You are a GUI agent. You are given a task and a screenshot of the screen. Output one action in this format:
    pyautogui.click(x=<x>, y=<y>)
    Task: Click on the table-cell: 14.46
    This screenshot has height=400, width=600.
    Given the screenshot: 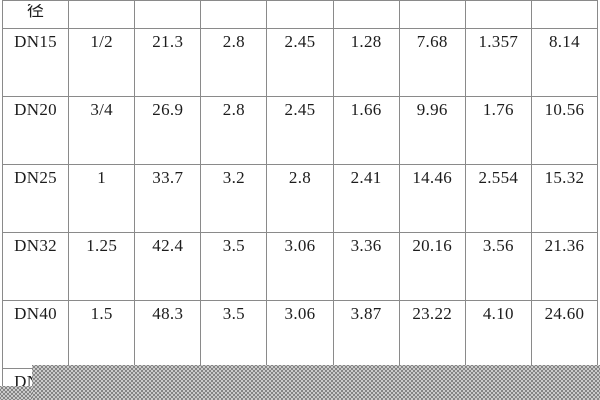 What is the action you would take?
    pyautogui.click(x=432, y=198)
    